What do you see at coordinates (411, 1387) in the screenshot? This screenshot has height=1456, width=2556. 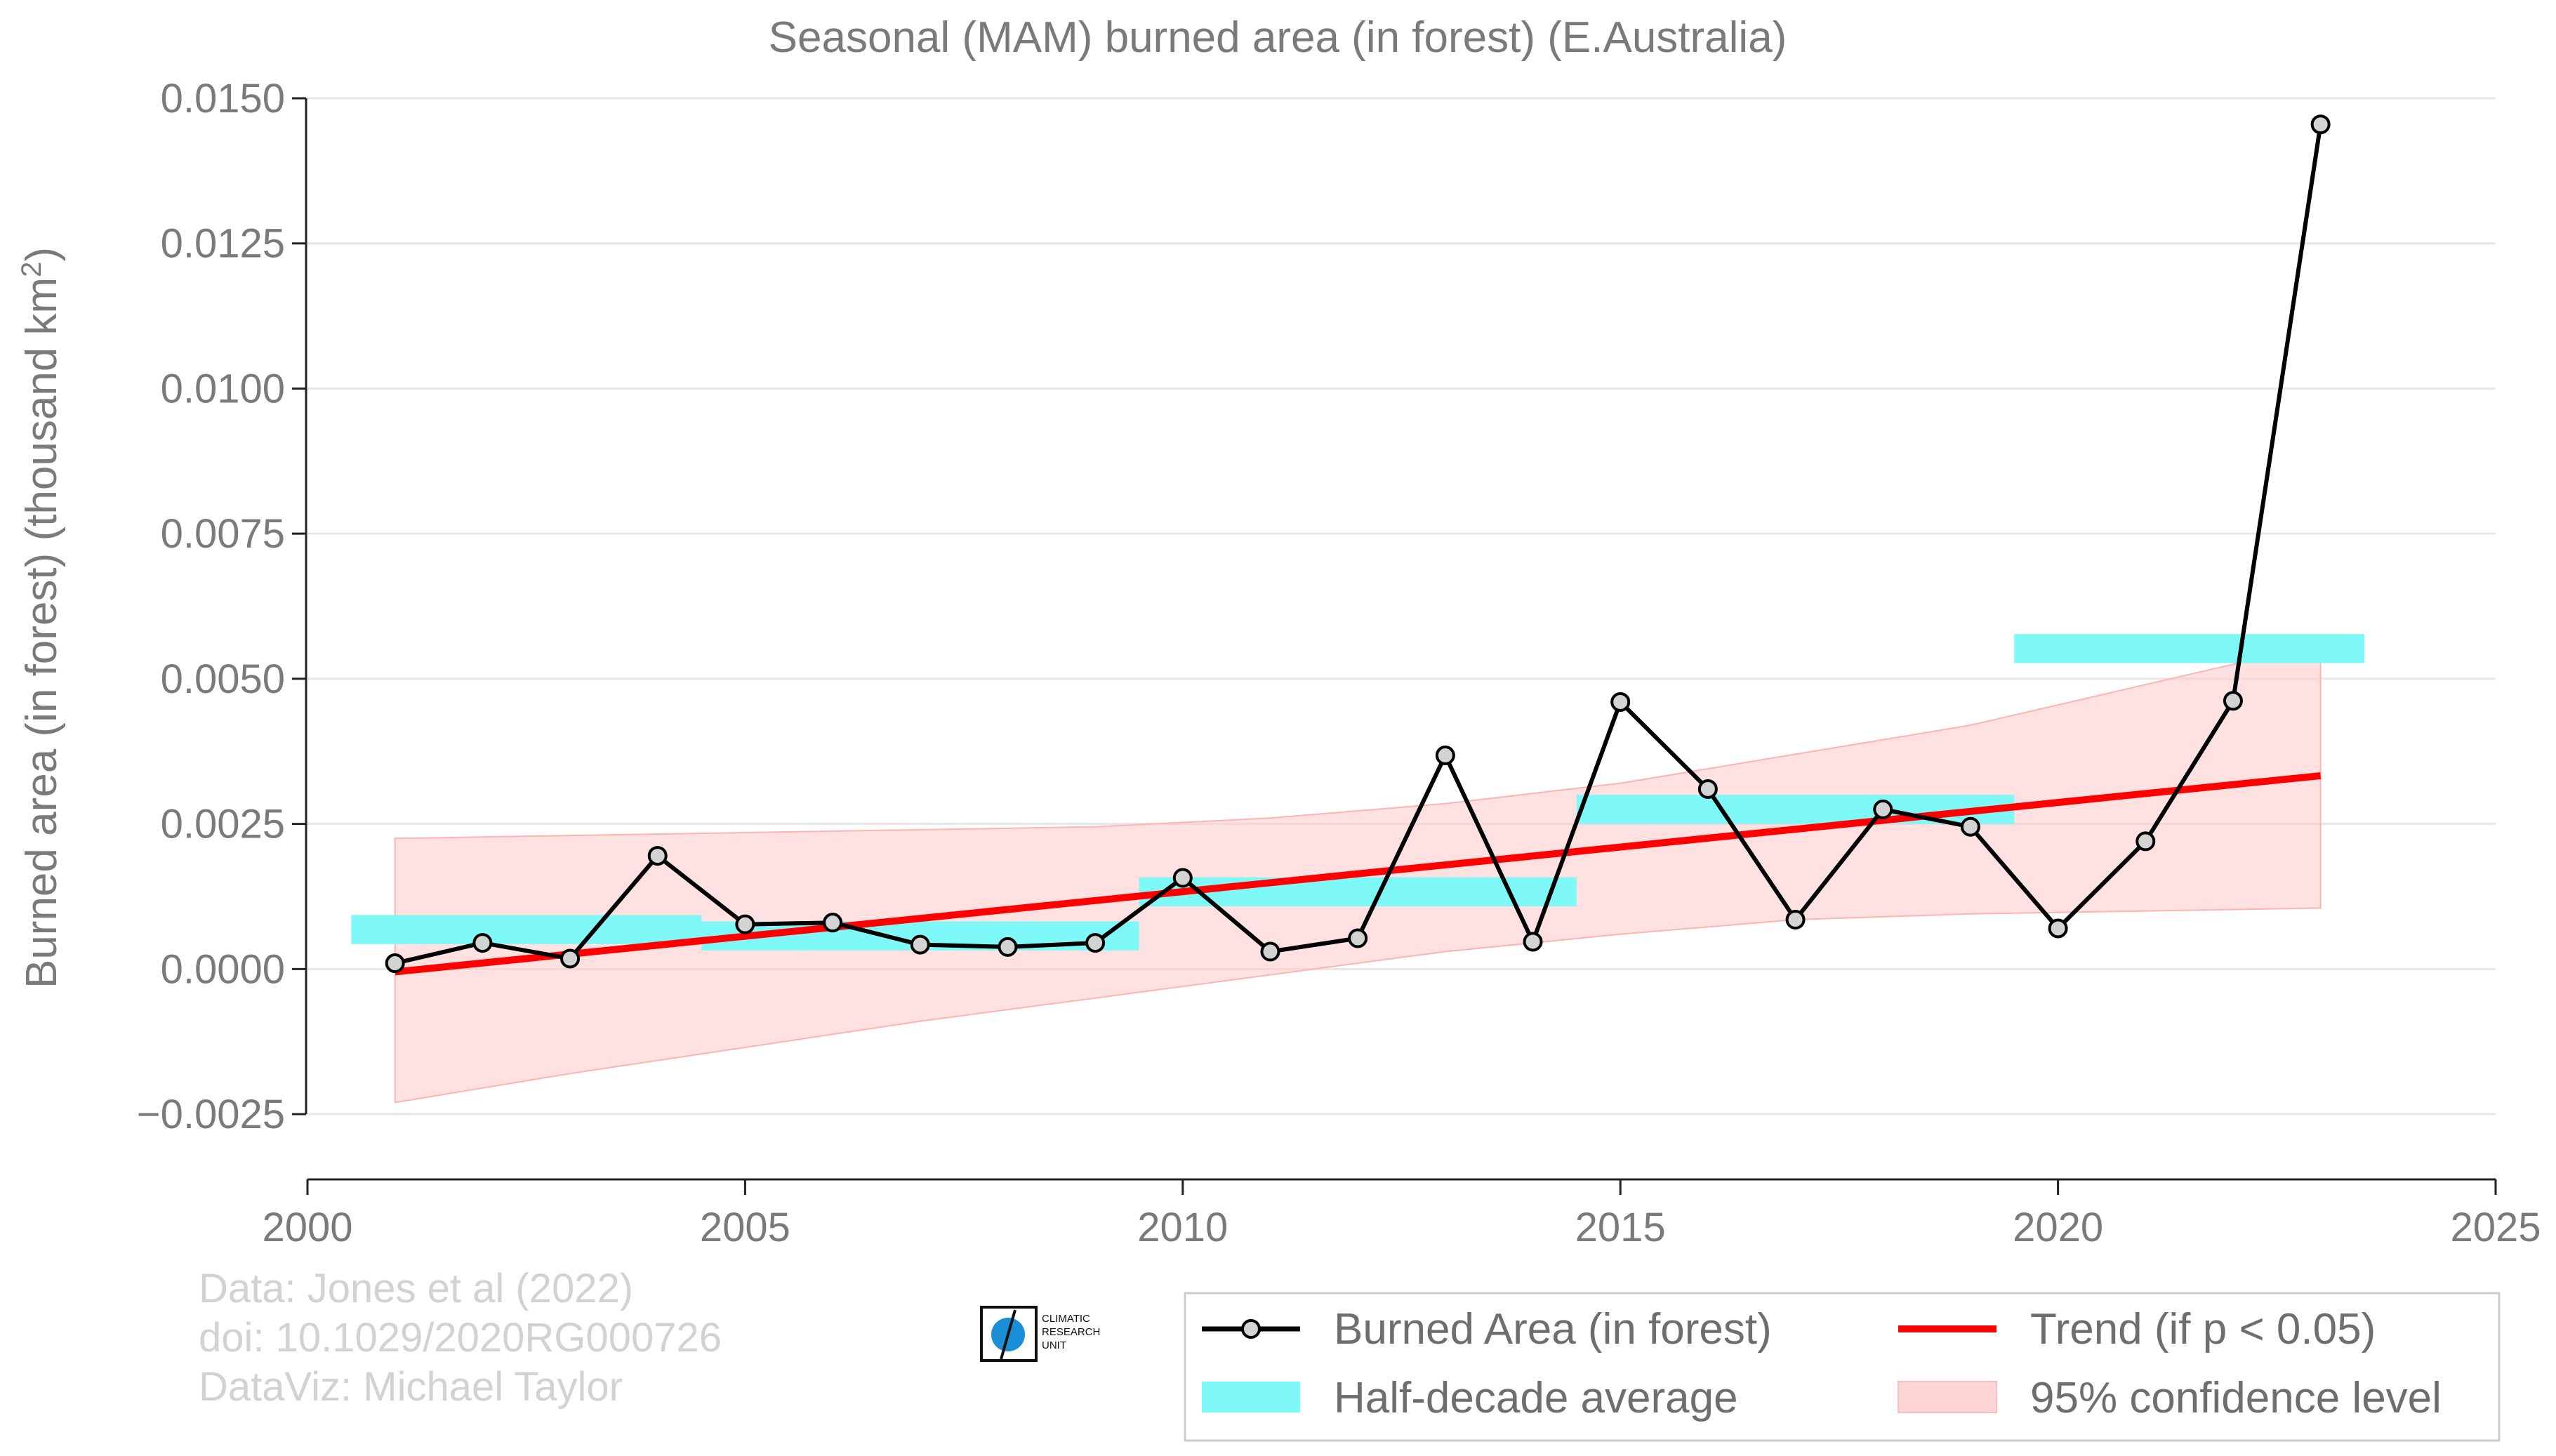 I see `credit-dataviz: DataViz: Michael Taylor` at bounding box center [411, 1387].